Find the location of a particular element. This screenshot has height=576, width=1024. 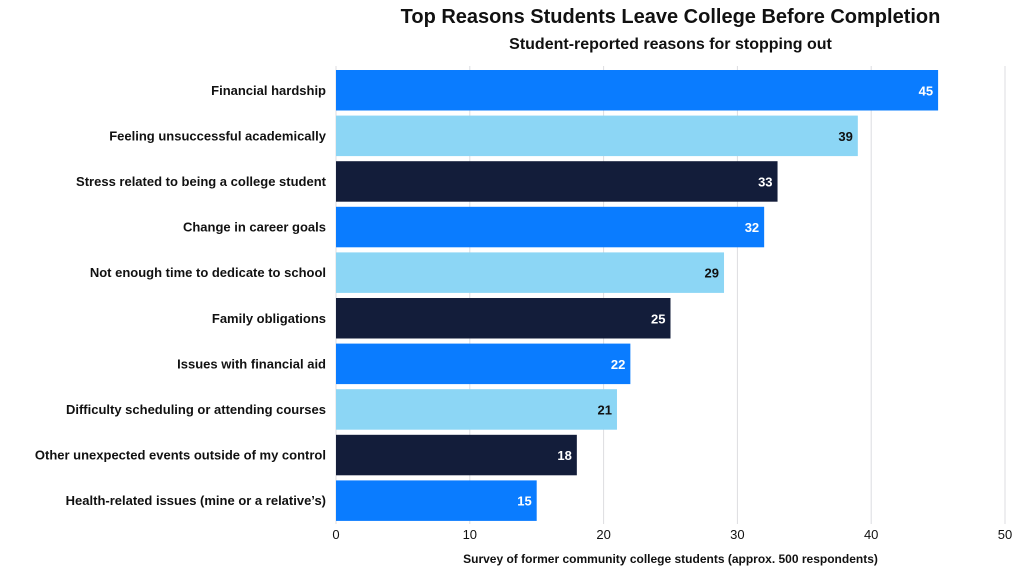

data-label: 18 is located at coordinates (564, 455).